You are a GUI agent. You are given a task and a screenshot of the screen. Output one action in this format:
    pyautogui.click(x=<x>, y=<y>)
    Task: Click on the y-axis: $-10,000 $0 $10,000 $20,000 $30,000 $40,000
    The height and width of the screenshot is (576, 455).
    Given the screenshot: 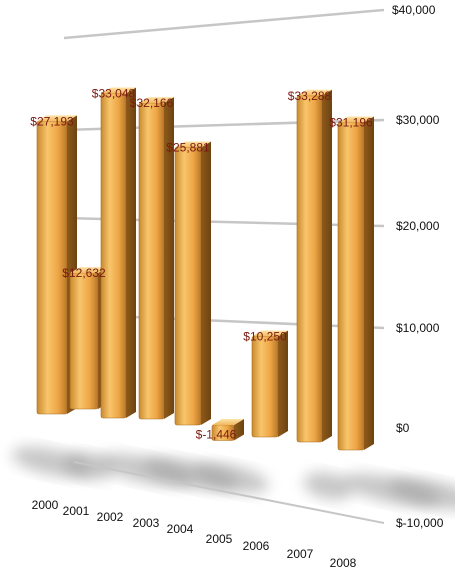 What is the action you would take?
    pyautogui.click(x=418, y=266)
    